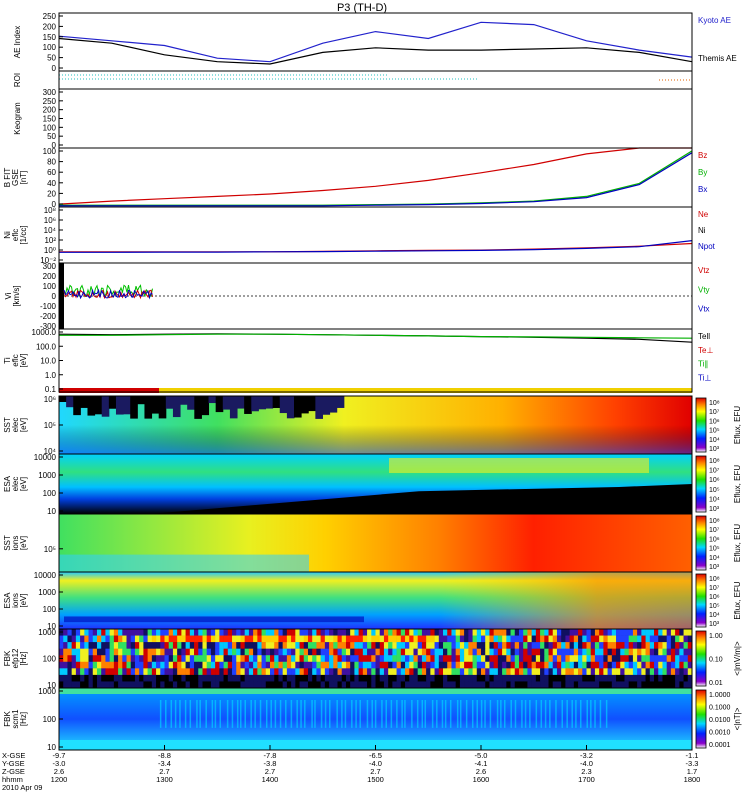 This screenshot has width=750, height=805. What do you see at coordinates (50, 659) in the screenshot?
I see `y-tick-label: 100` at bounding box center [50, 659].